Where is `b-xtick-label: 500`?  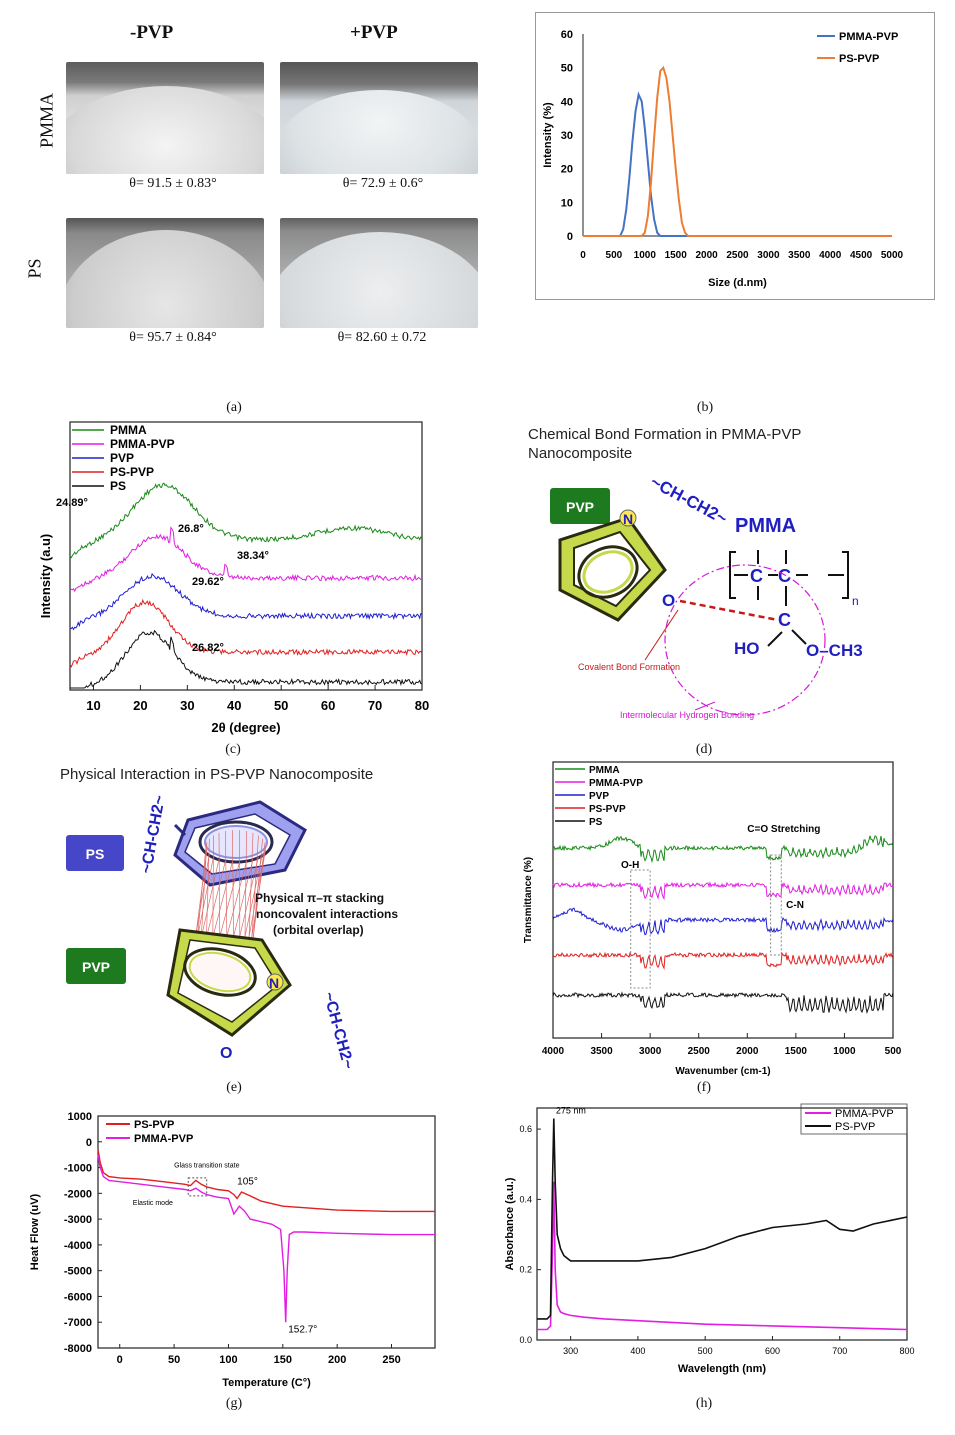
b-xtick-label: 500 is located at coordinates (614, 255).